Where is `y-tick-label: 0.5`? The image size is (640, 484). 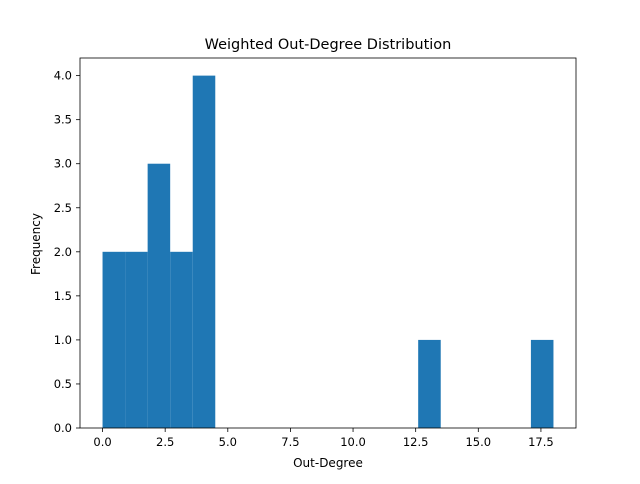 y-tick-label: 0.5 is located at coordinates (63, 384).